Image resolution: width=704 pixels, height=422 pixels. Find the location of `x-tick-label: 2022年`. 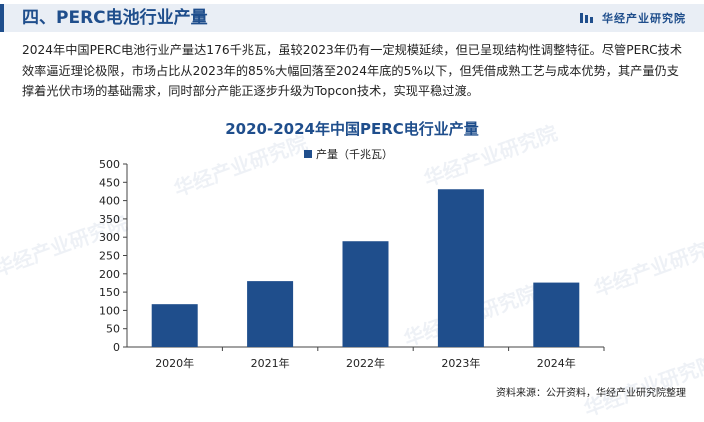

x-tick-label: 2022年 is located at coordinates (365, 363).